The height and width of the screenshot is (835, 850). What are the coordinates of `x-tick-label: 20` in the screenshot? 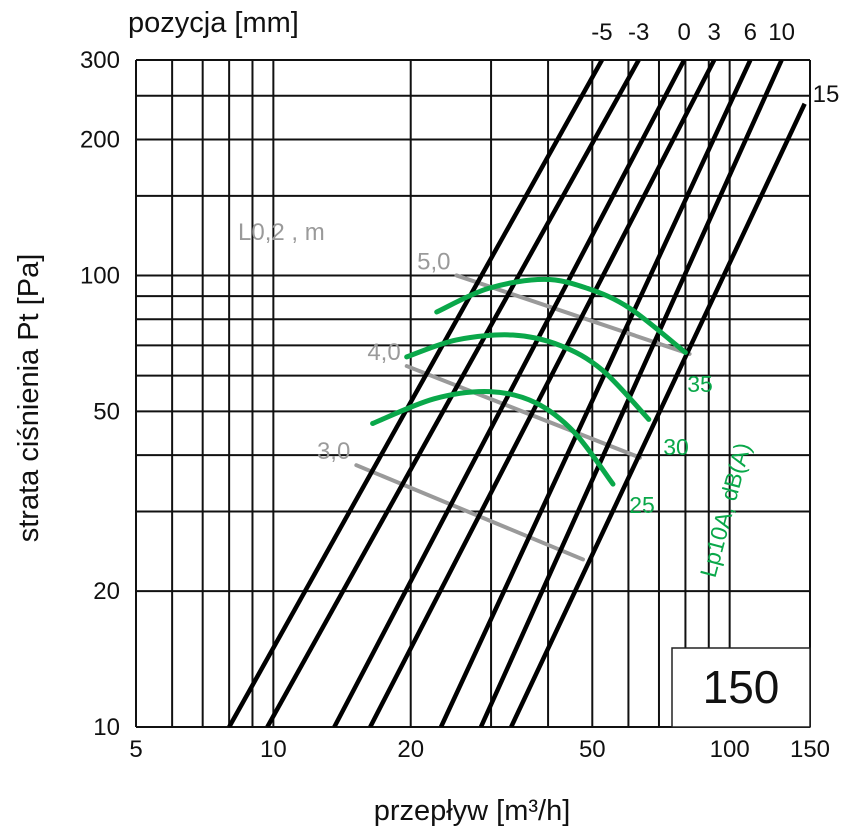 It's located at (410, 749).